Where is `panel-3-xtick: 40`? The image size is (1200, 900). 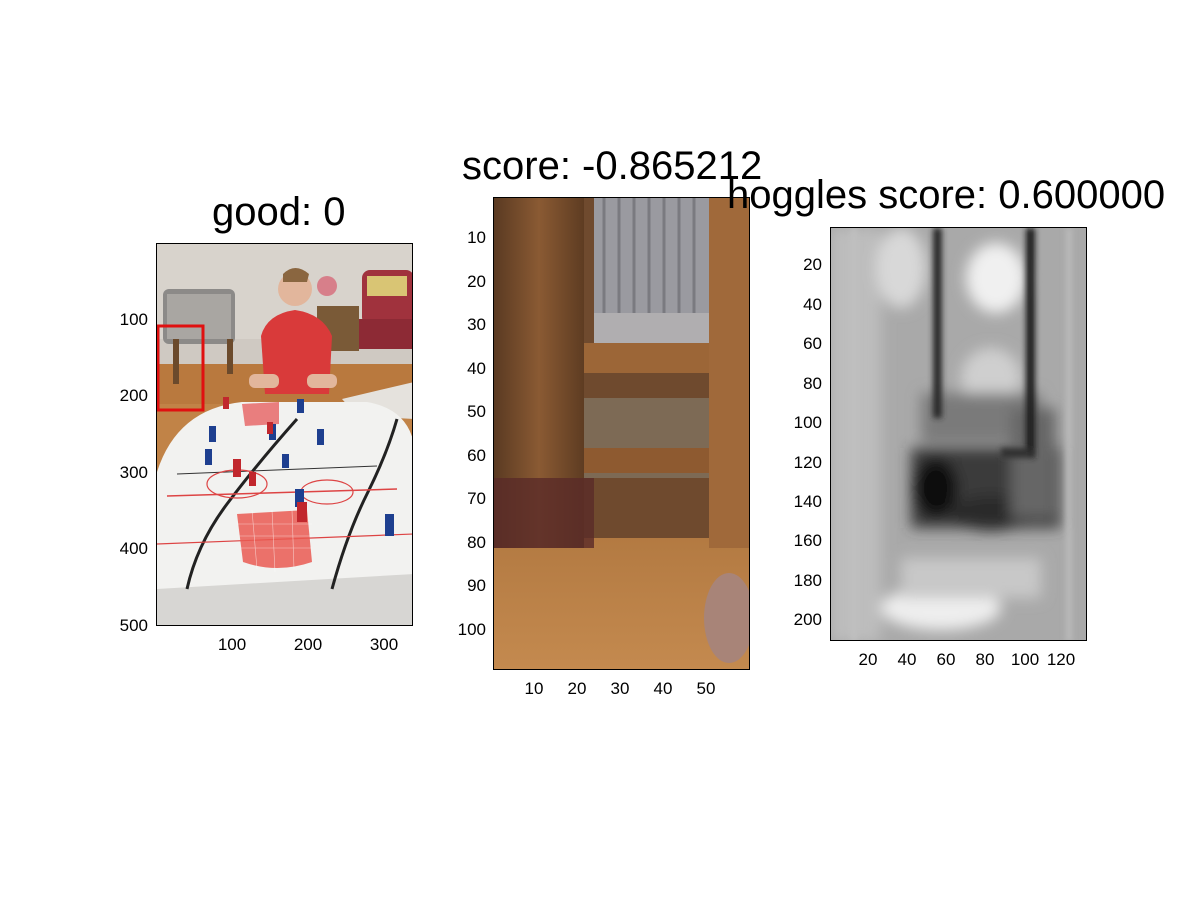 panel-3-xtick: 40 is located at coordinates (907, 659).